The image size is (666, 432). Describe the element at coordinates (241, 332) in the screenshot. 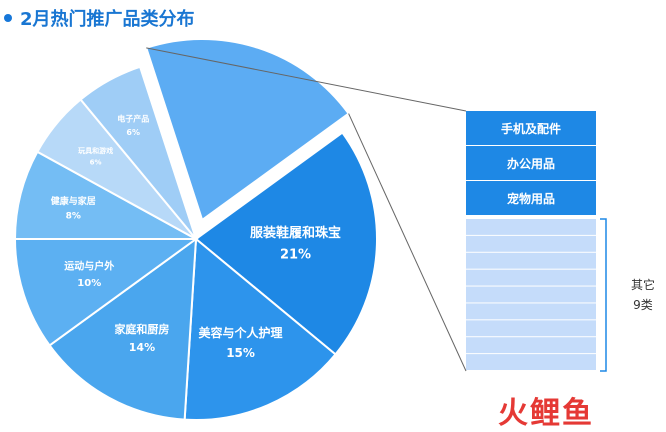

I see `slice-name-label: 美容与个人护理` at that location.